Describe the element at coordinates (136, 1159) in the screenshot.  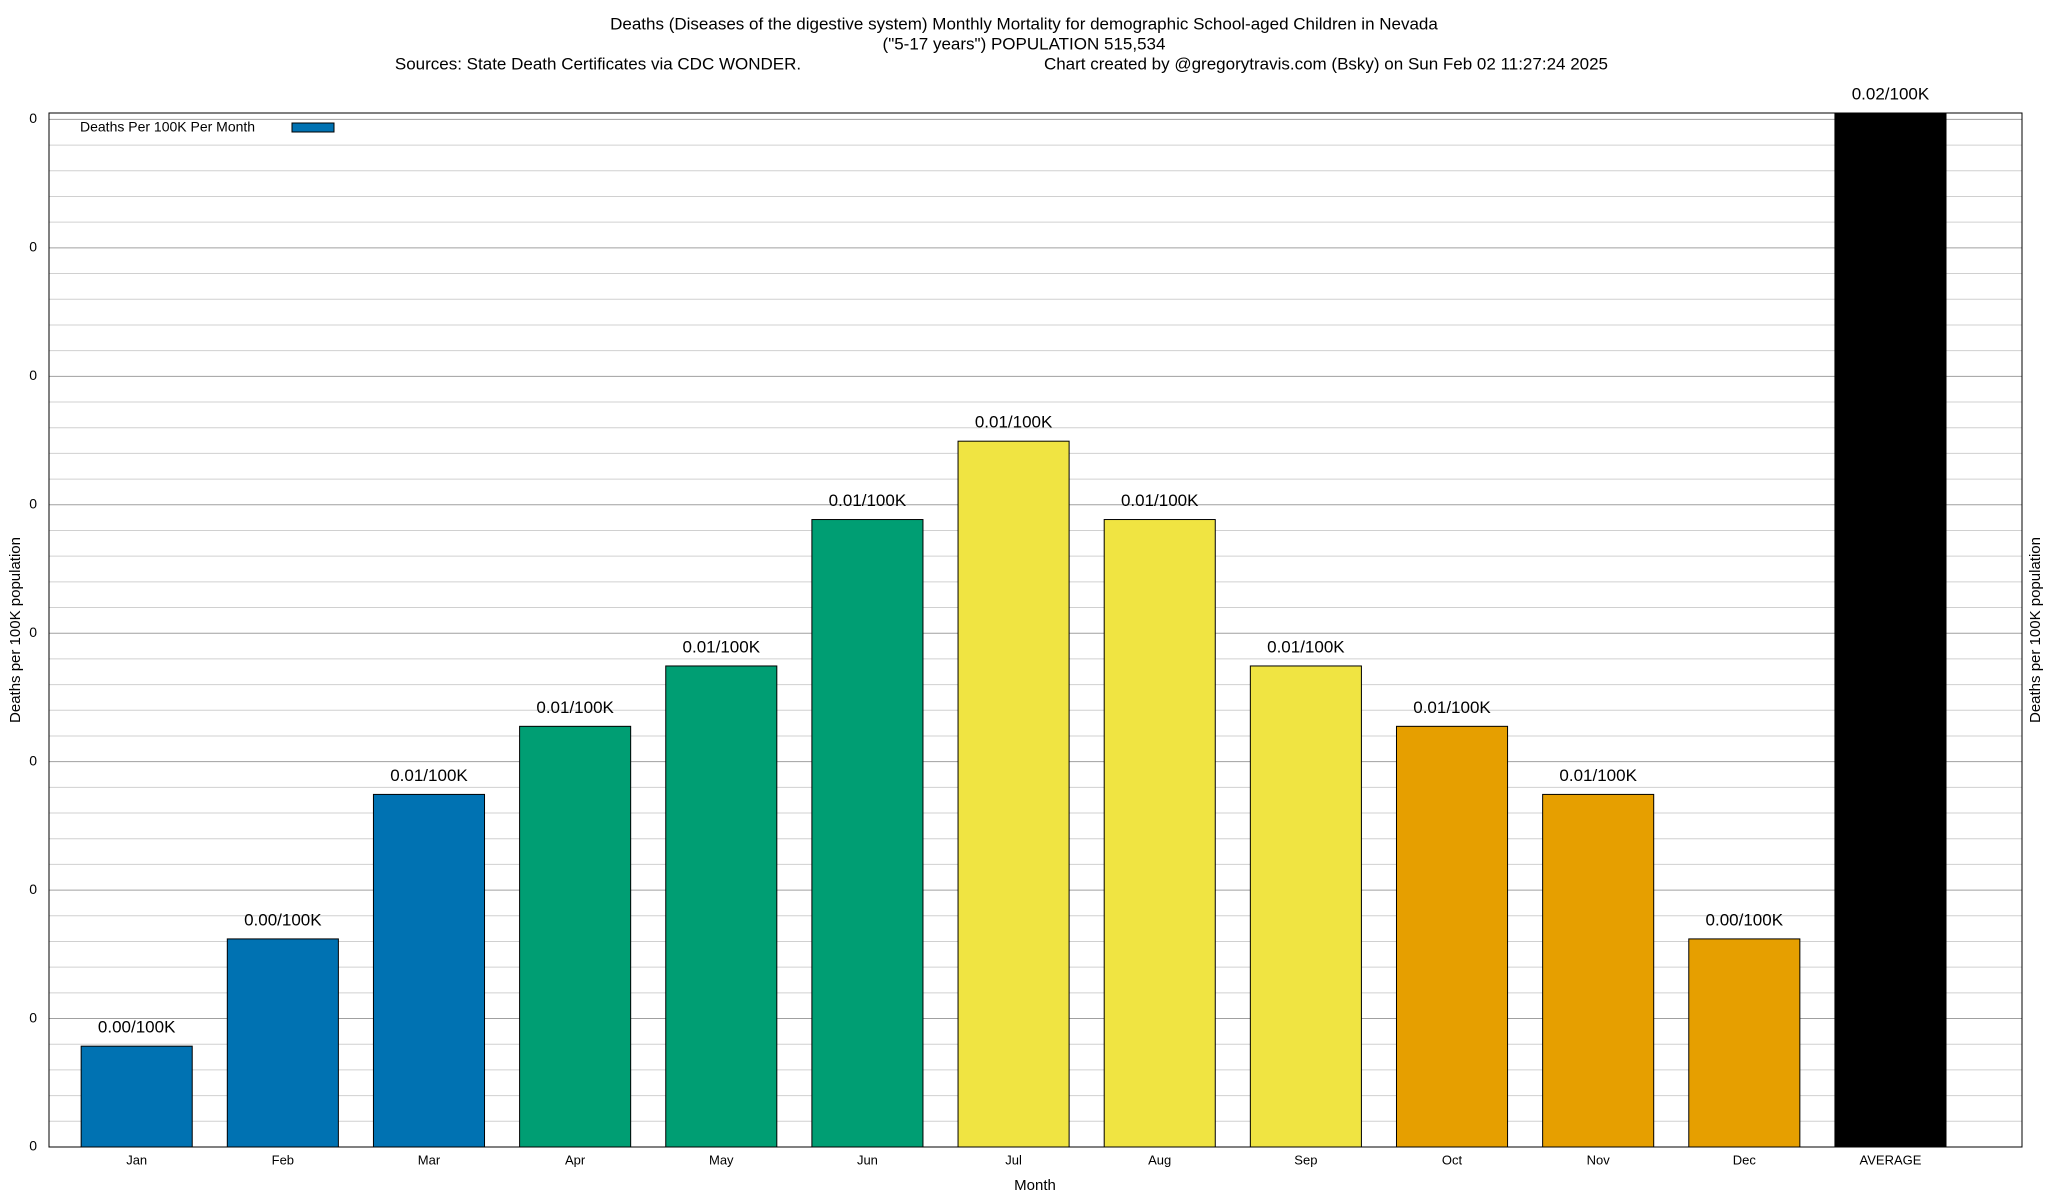
I see `x-tick-label: Jan` at that location.